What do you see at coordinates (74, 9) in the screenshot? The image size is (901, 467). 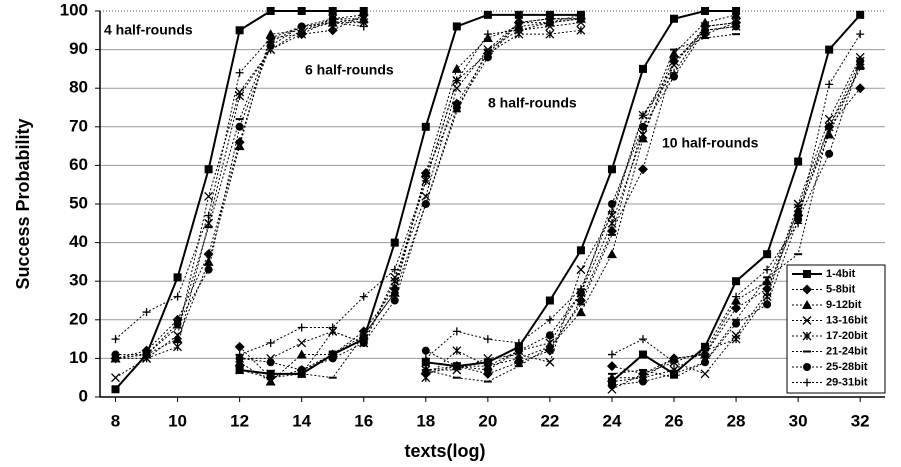 I see `y-tick-label: 100` at bounding box center [74, 9].